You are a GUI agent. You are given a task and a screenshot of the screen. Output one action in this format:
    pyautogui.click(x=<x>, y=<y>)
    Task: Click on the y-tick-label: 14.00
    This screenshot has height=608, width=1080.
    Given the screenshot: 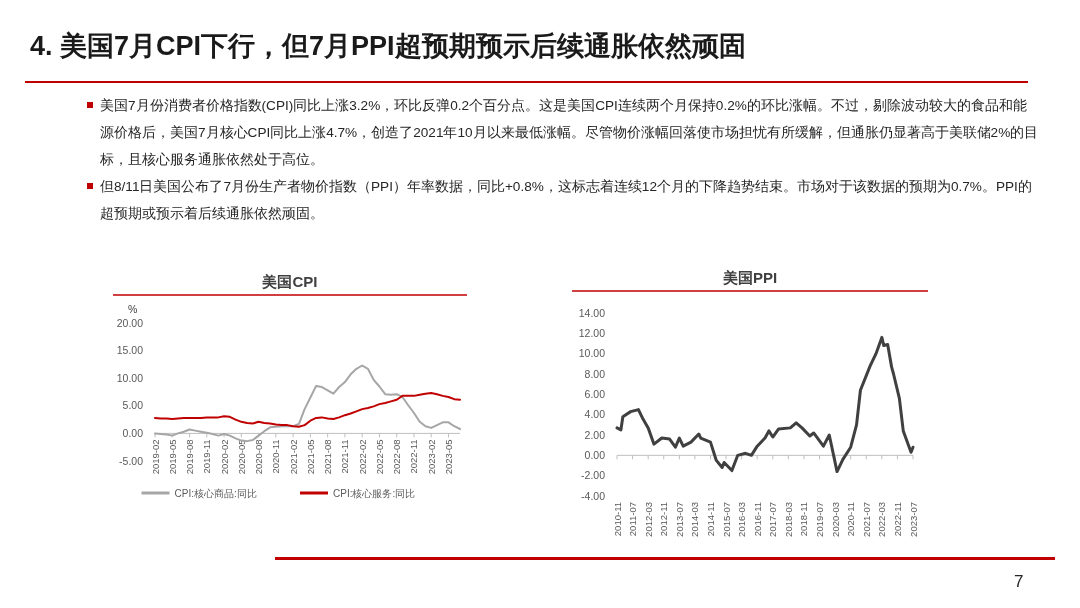 What is the action you would take?
    pyautogui.click(x=592, y=312)
    